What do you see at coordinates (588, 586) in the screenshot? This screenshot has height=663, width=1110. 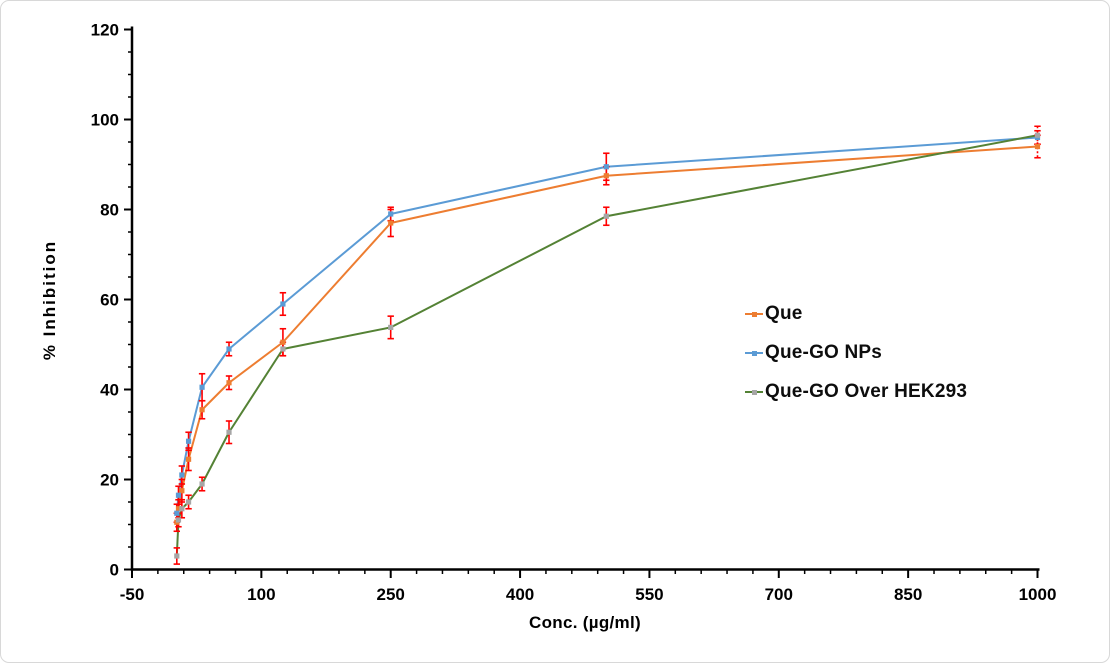 I see `x-axis-ticks: -50 100 250 400 550 700 850 1000` at bounding box center [588, 586].